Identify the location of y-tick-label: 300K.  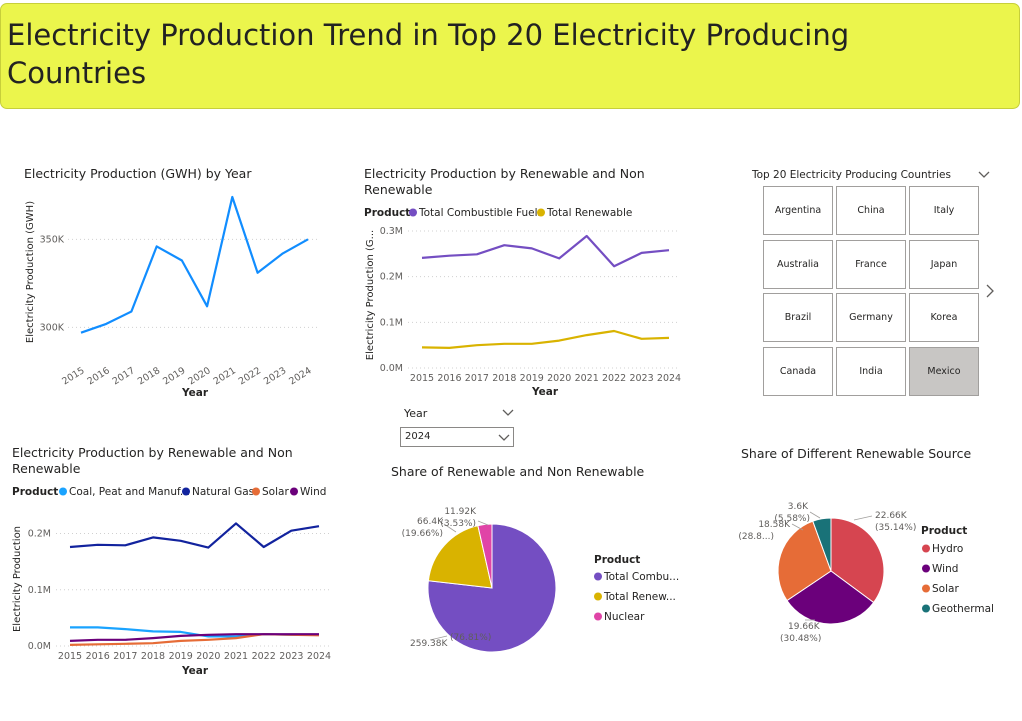
(52, 327).